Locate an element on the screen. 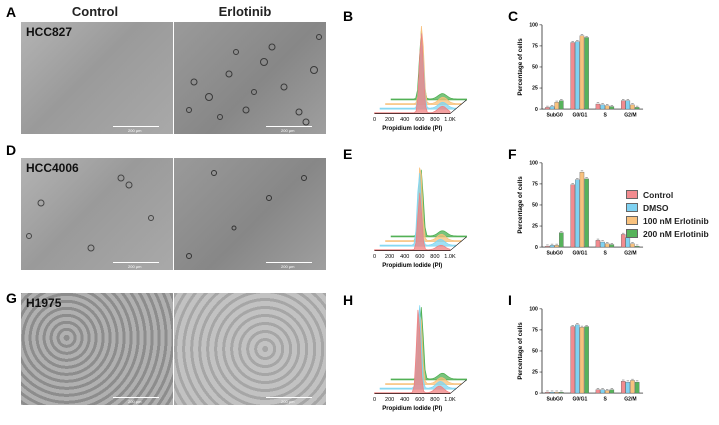 The height and width of the screenshot is (425, 719). control-column-header: Control is located at coordinates (95, 11).